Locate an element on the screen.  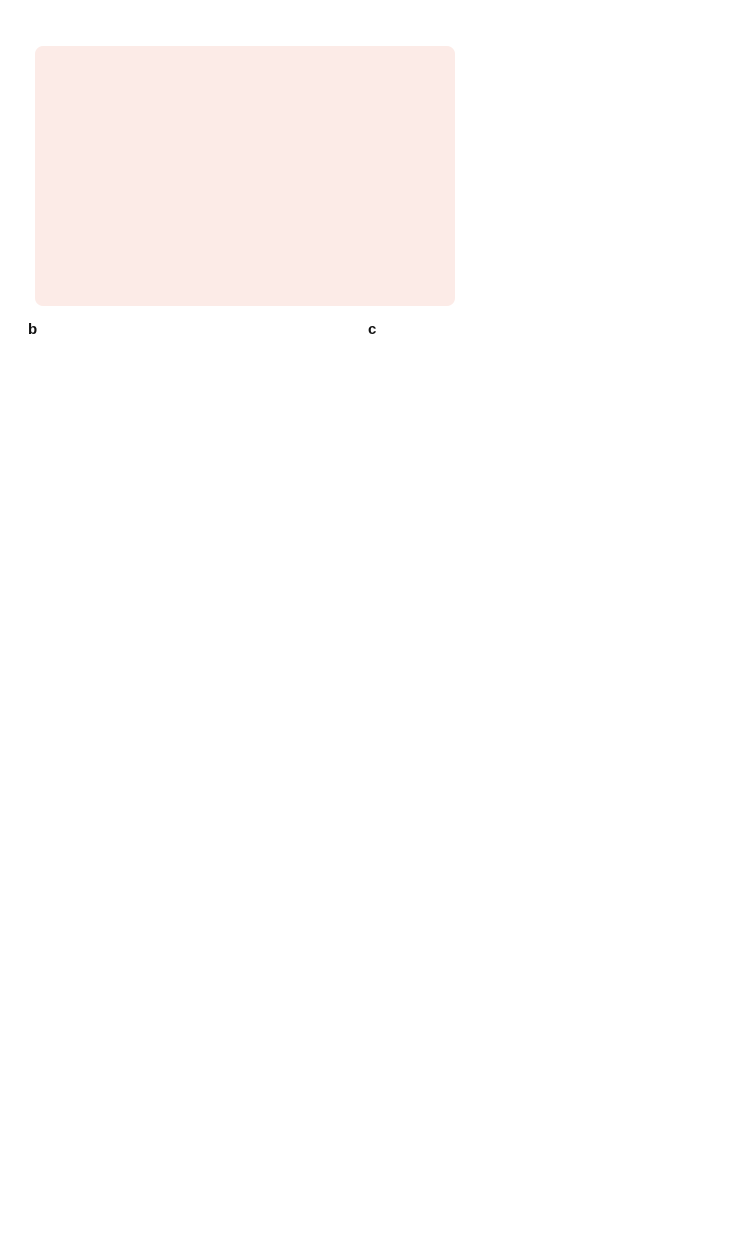
panel-b-label: b is located at coordinates (33, 329).